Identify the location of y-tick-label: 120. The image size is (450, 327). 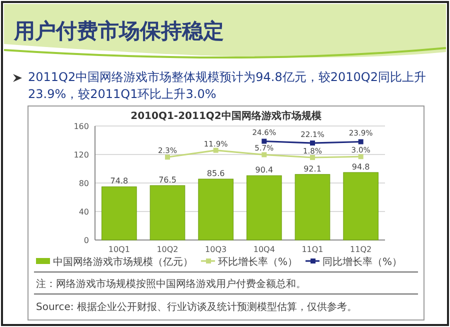
(81, 155).